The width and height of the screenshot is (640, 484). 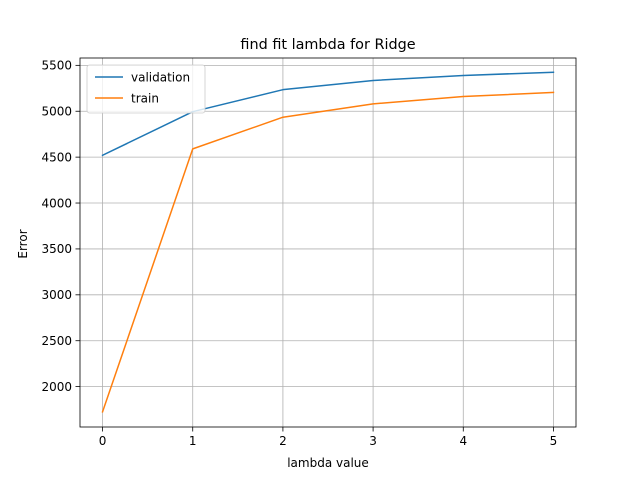 I want to click on y-tick-label: 2500, so click(x=56, y=341).